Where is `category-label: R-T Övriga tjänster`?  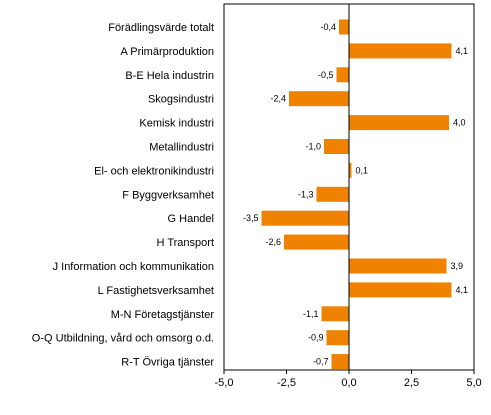
category-label: R-T Övriga tjänster is located at coordinates (167, 363).